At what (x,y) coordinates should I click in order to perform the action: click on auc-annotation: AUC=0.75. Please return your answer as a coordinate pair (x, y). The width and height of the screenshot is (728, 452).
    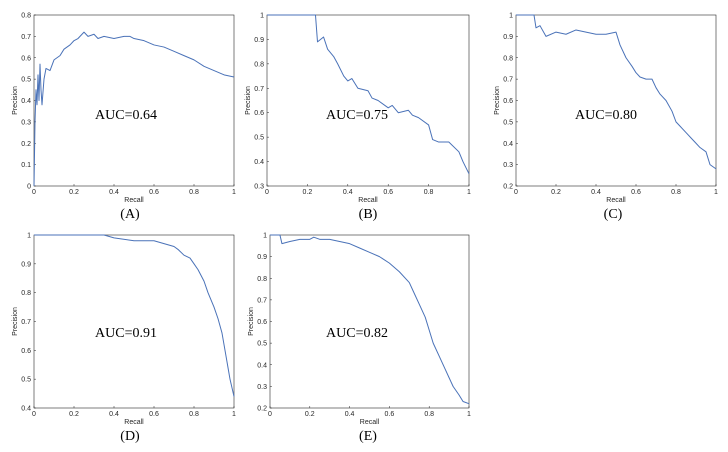
    Looking at the image, I should click on (357, 115).